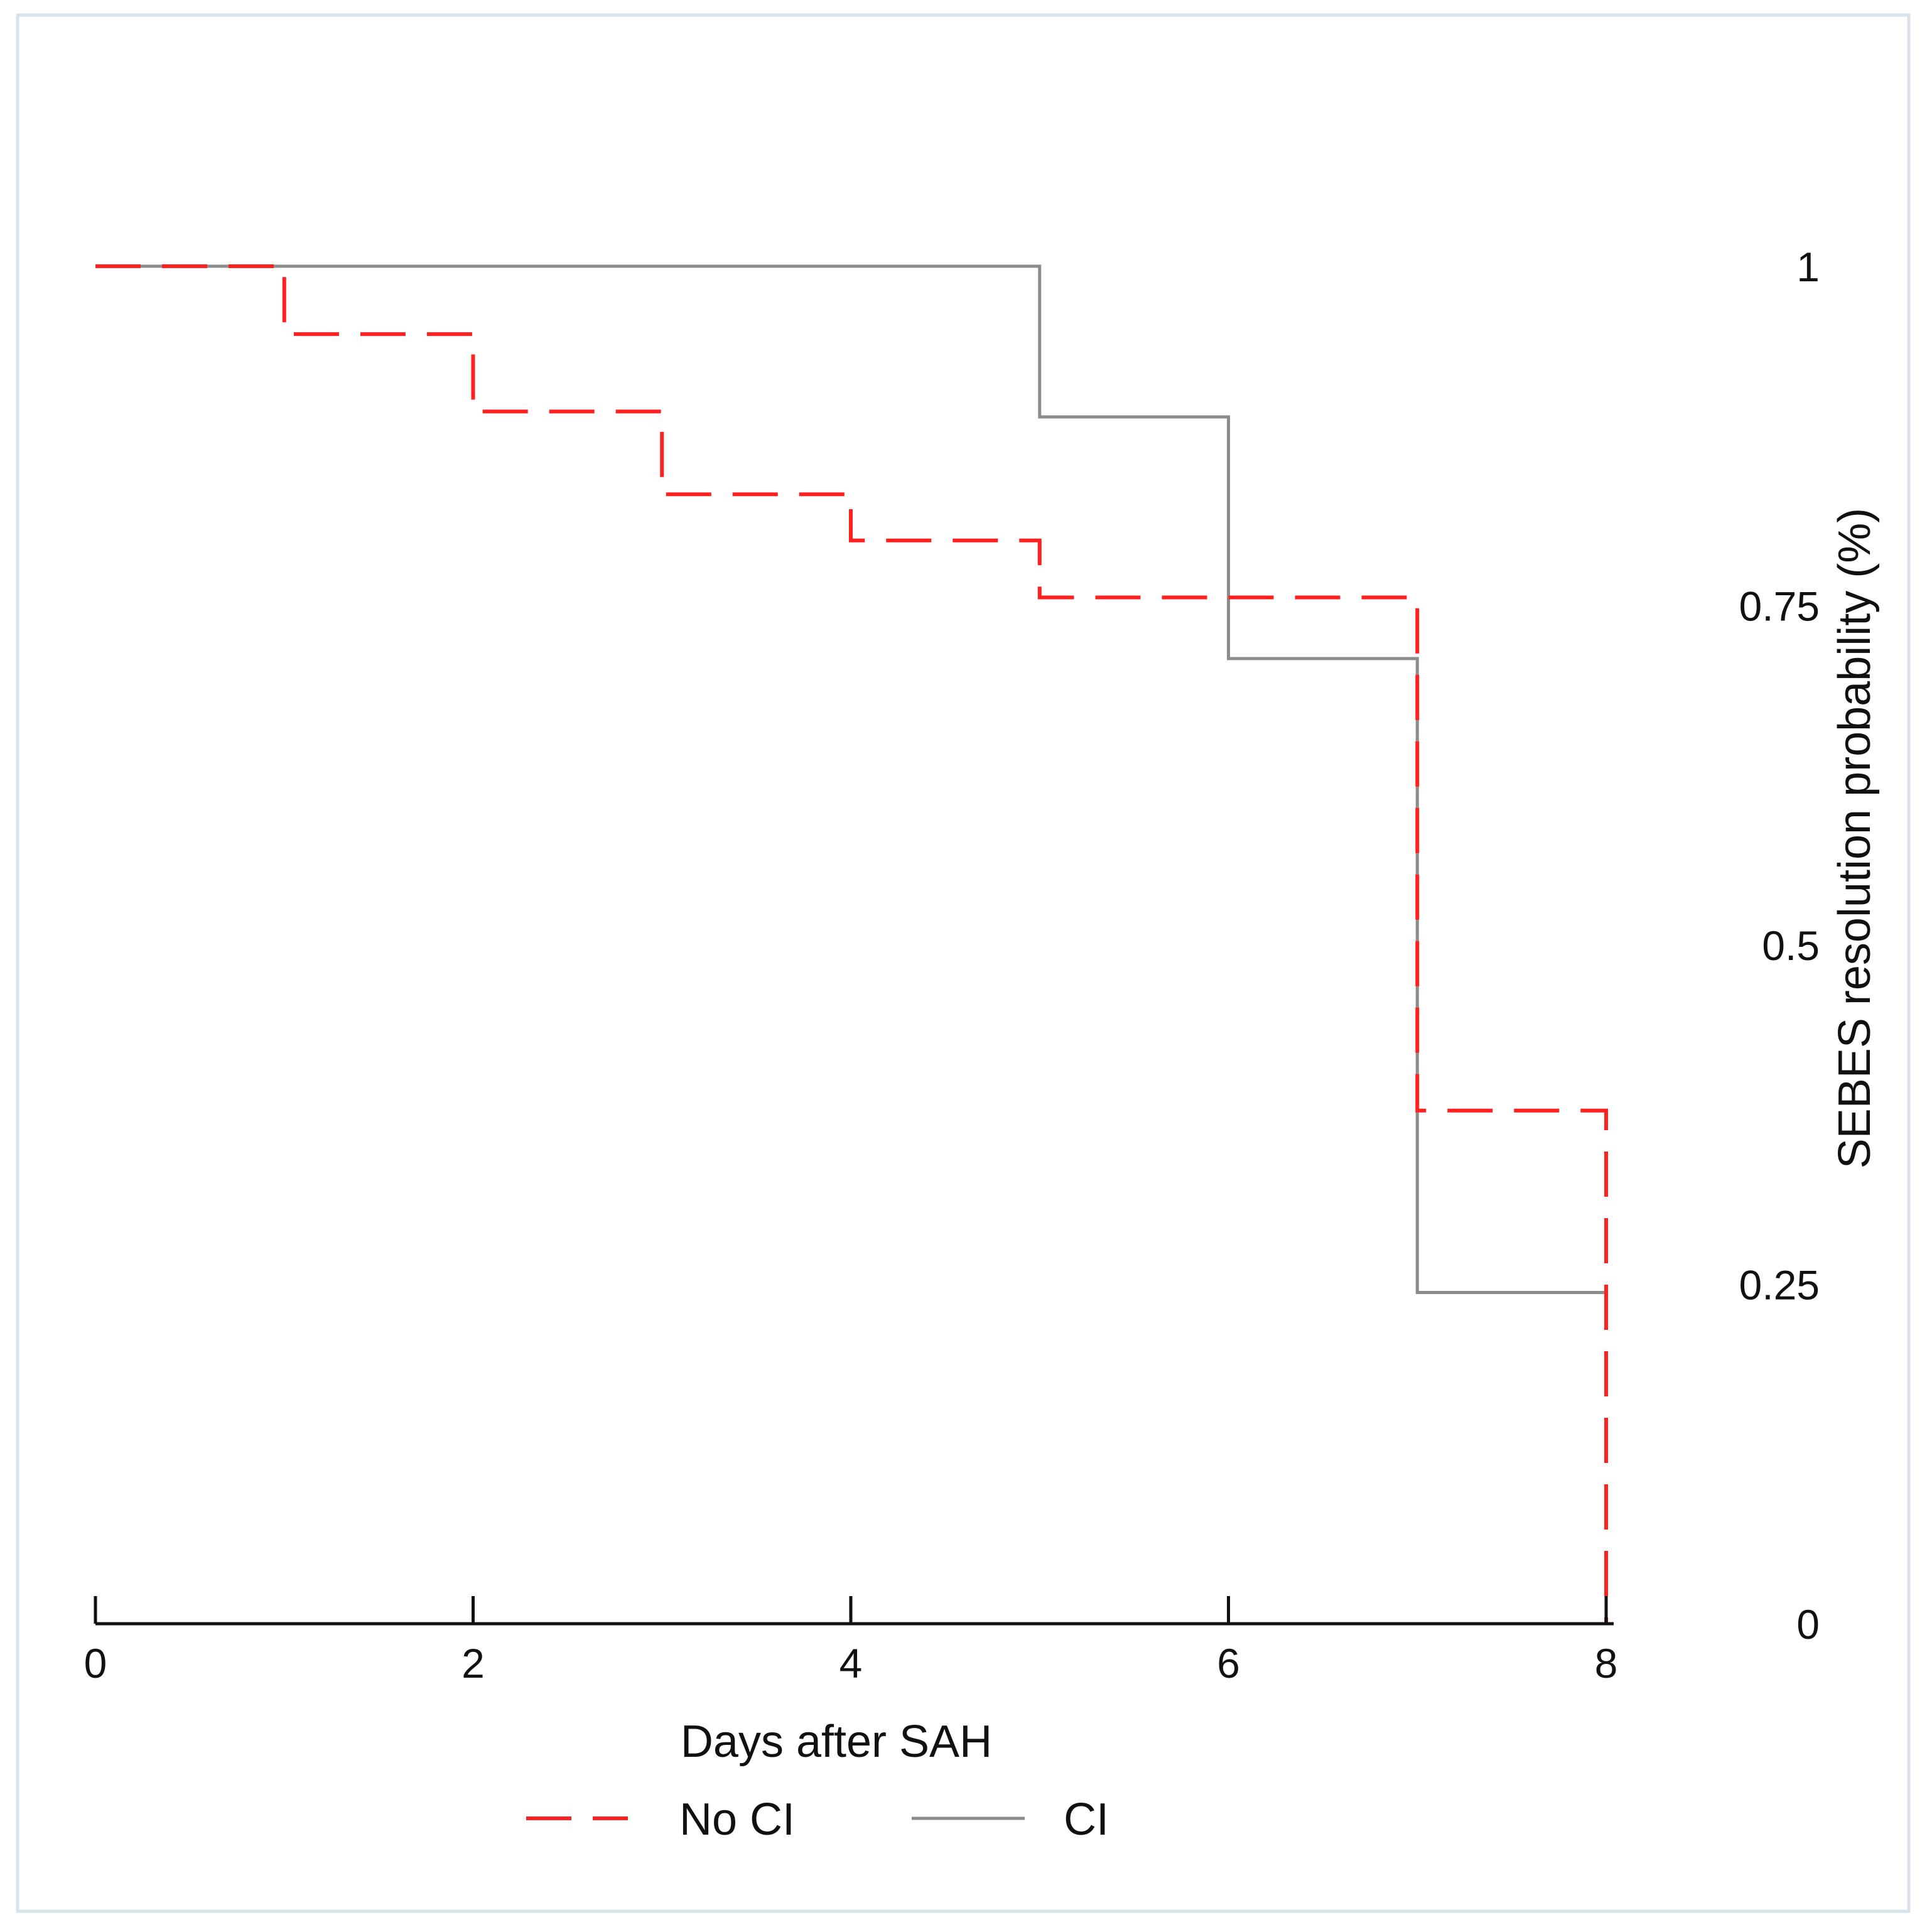 This screenshot has width=1927, height=1932. I want to click on y-tick-label-0-5: 0.5, so click(1791, 945).